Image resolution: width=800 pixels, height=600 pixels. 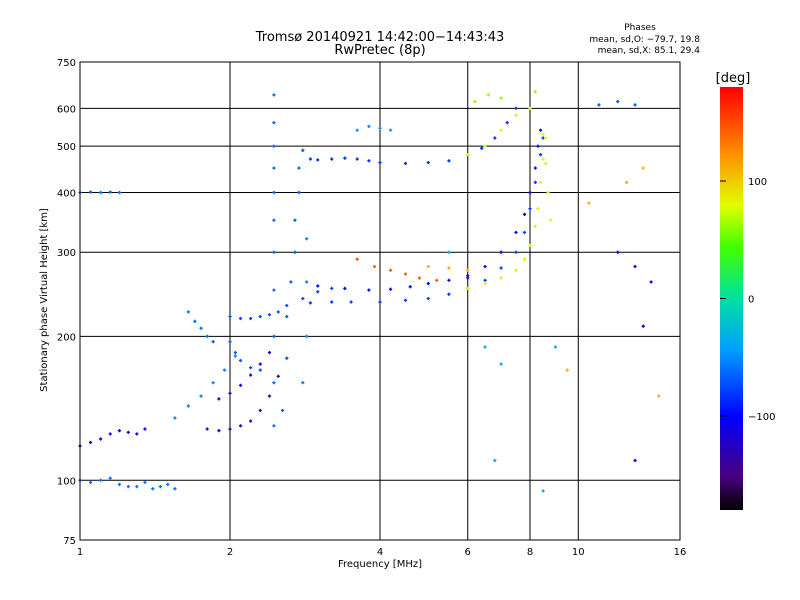 What do you see at coordinates (380, 37) in the screenshot?
I see `chart-title: Tromsø 20140921 14:42:00−14:43:43` at bounding box center [380, 37].